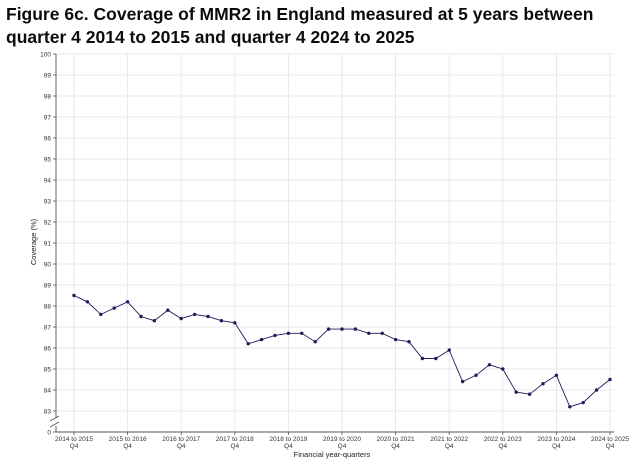  Describe the element at coordinates (48, 369) in the screenshot. I see `y-tick-label: 85` at that location.